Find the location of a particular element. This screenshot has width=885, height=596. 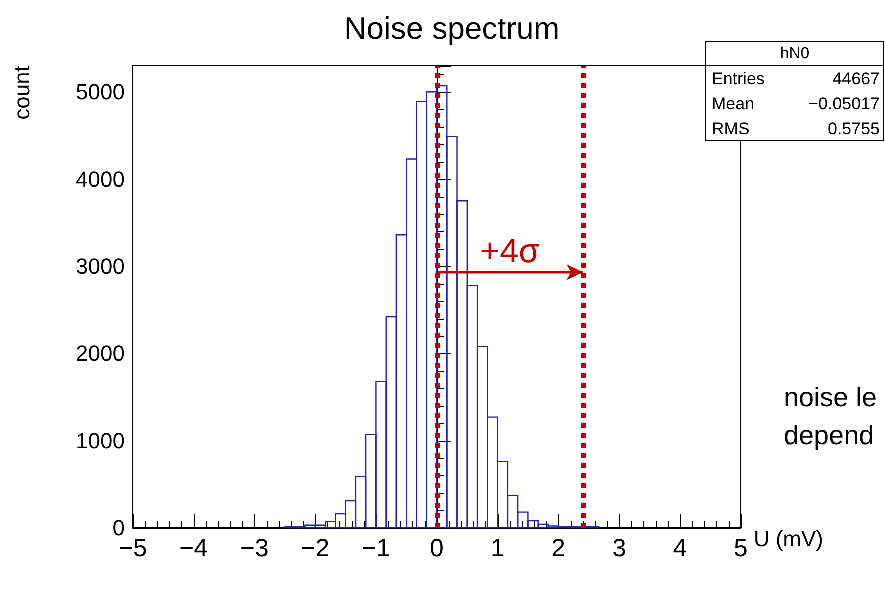

x-tick-label: 0 is located at coordinates (437, 548).